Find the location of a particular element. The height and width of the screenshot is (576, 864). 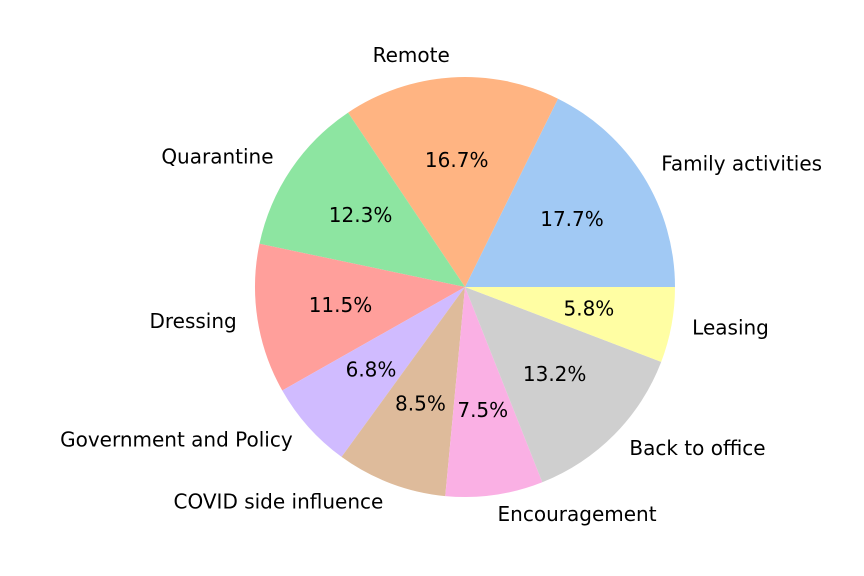

value-label: 13.2% is located at coordinates (555, 374).